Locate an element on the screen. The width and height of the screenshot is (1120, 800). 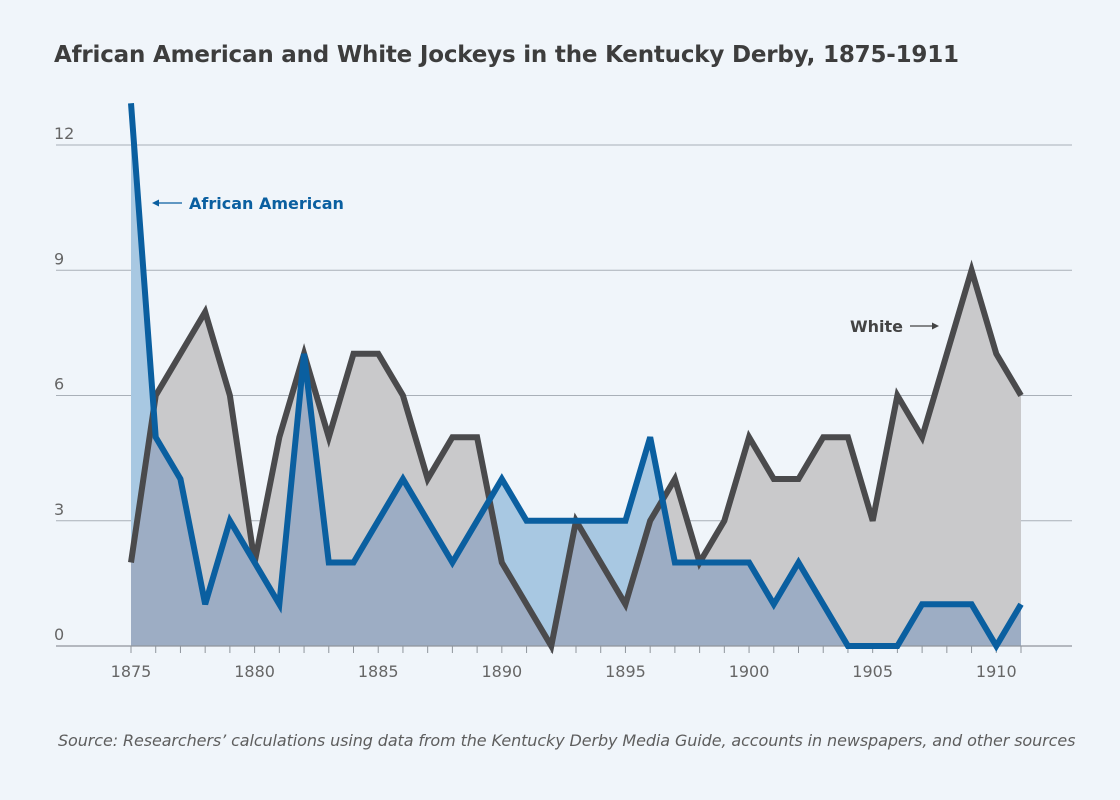
x-tick-label-1885: 1885 is located at coordinates (378, 671).